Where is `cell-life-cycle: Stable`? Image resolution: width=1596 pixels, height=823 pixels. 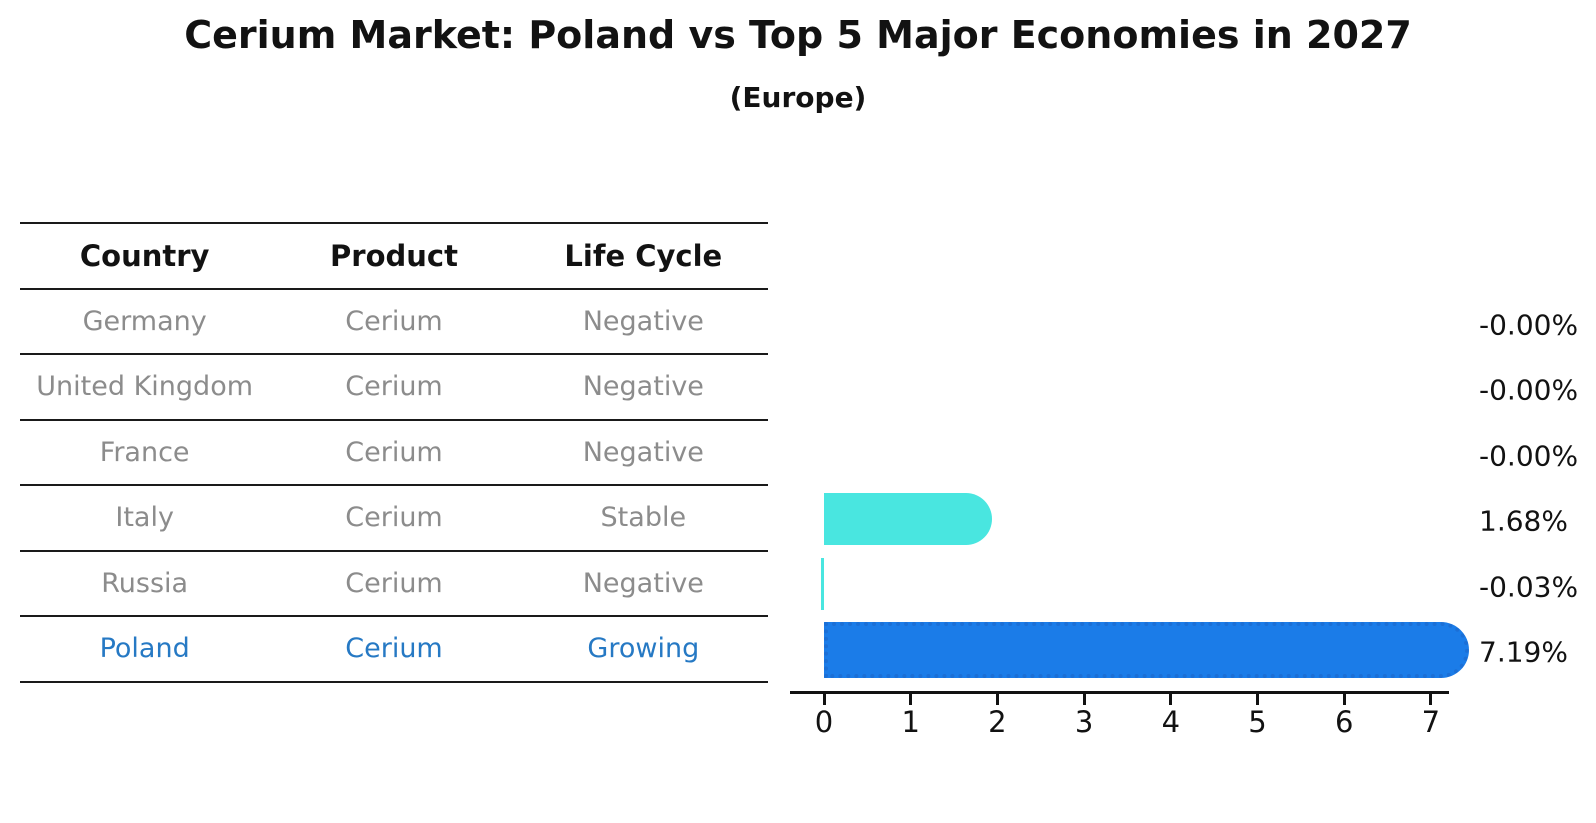 cell-life-cycle: Stable is located at coordinates (643, 518).